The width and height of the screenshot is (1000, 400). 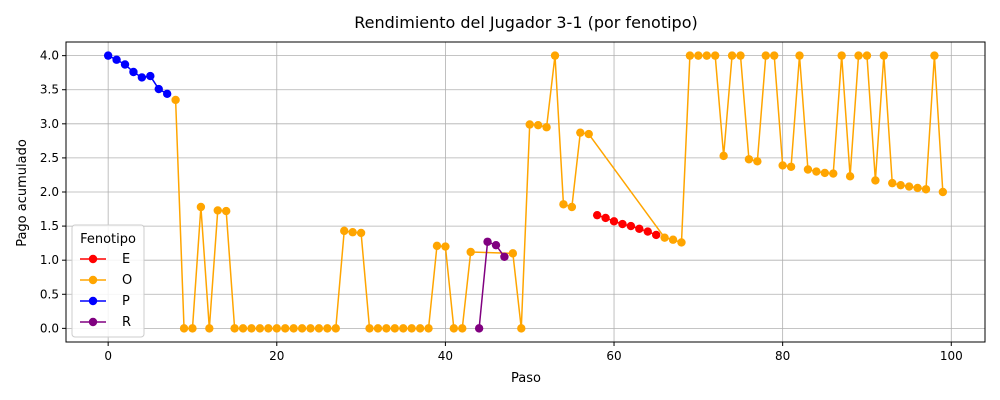 What do you see at coordinates (276, 356) in the screenshot?
I see `x-tick-label: 20` at bounding box center [276, 356].